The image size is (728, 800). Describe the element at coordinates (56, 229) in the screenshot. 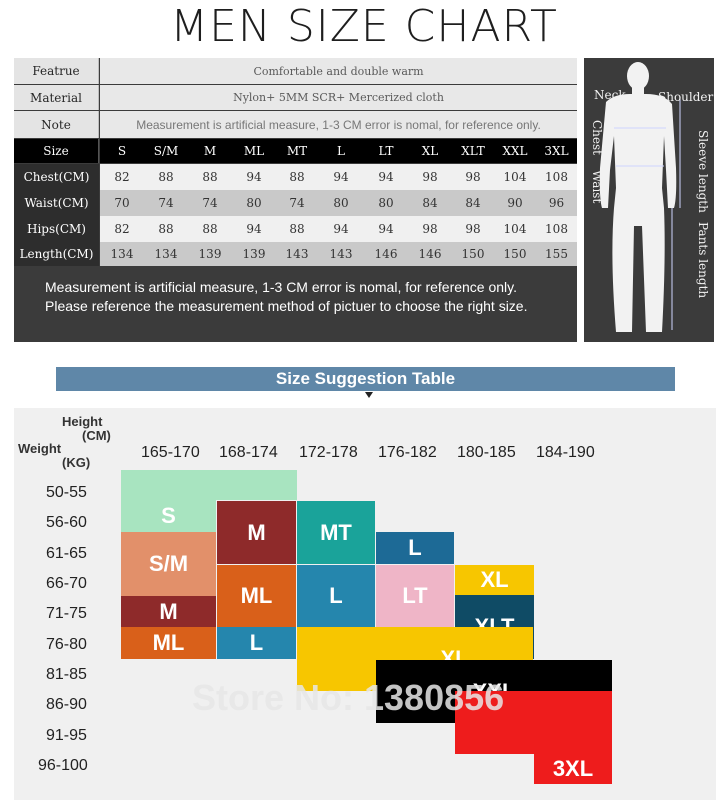

I see `row-label: Hips(CM)` at that location.